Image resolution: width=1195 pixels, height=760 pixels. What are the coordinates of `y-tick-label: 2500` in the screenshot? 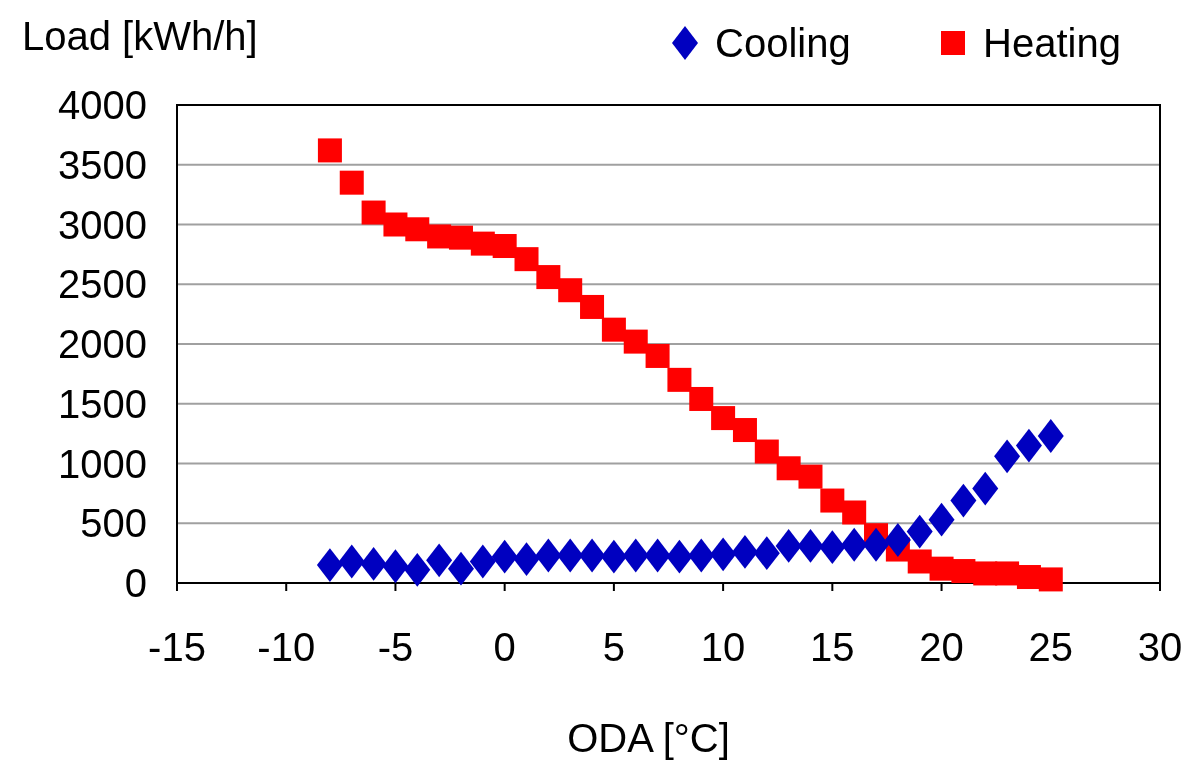 It's located at (102, 284).